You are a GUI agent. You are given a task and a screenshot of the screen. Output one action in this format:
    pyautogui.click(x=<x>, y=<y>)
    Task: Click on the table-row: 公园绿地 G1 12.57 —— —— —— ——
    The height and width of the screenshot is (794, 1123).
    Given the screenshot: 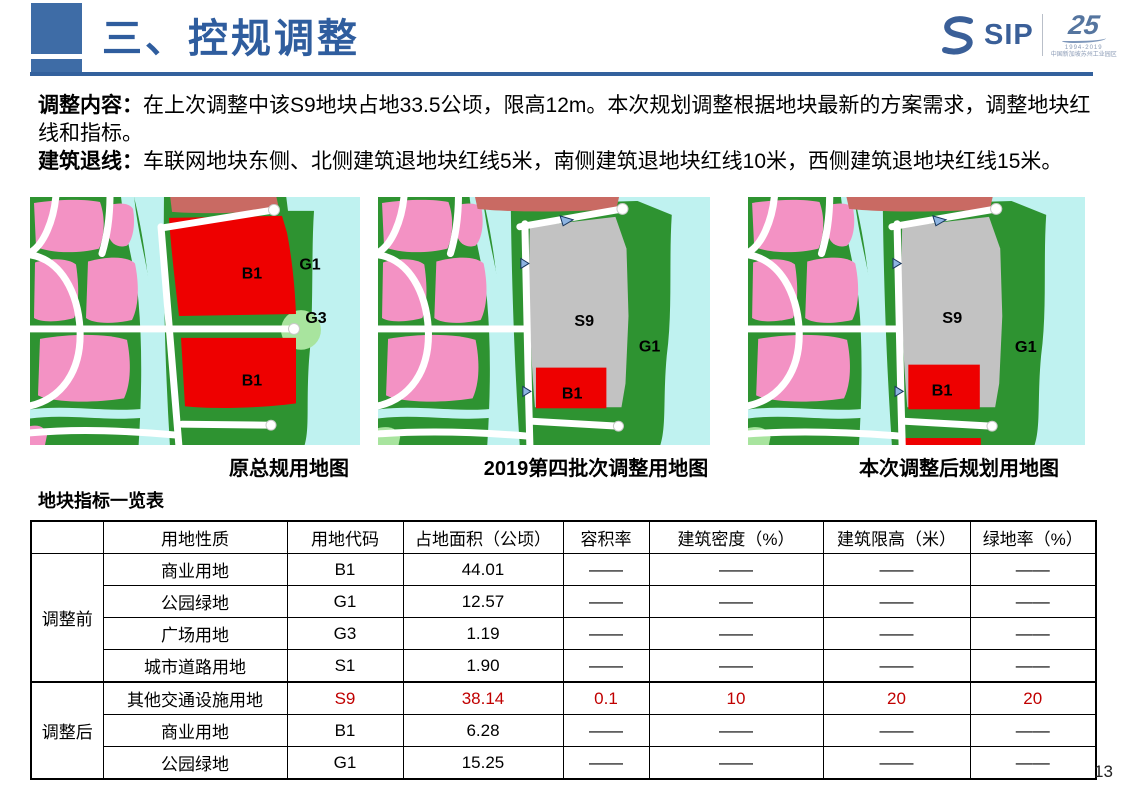 What is the action you would take?
    pyautogui.click(x=564, y=601)
    